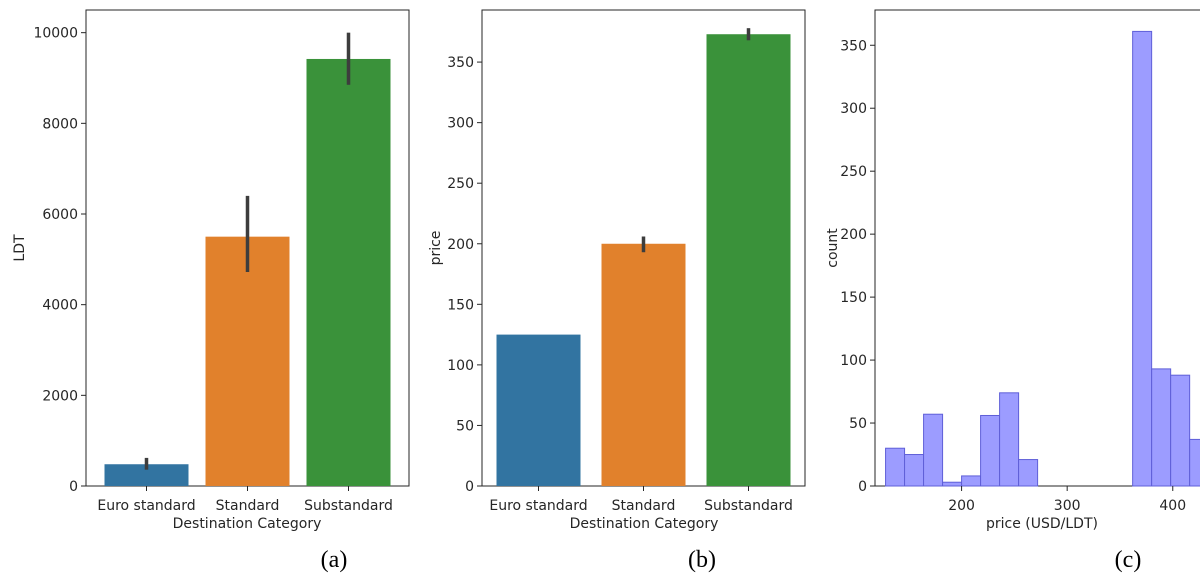 The height and width of the screenshot is (578, 1200). I want to click on panel-a-y-ticks: 0 2000 4000 6000 8000 10000, so click(59, 260).